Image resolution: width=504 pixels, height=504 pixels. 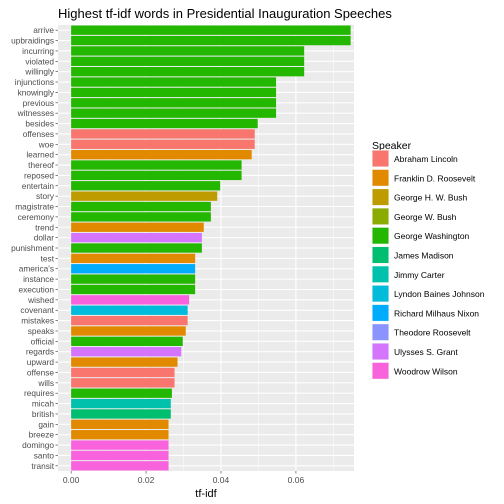 What do you see at coordinates (40, 155) in the screenshot?
I see `y-tick-label: learned` at bounding box center [40, 155].